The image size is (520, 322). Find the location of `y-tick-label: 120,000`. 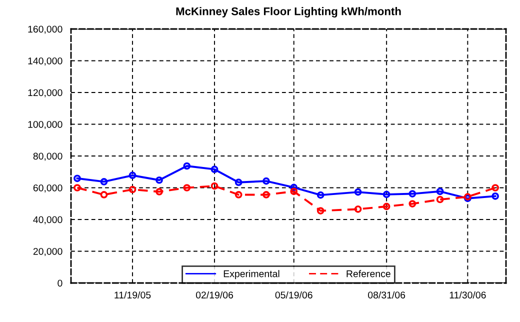

y-tick-label: 120,000 is located at coordinates (45, 93).